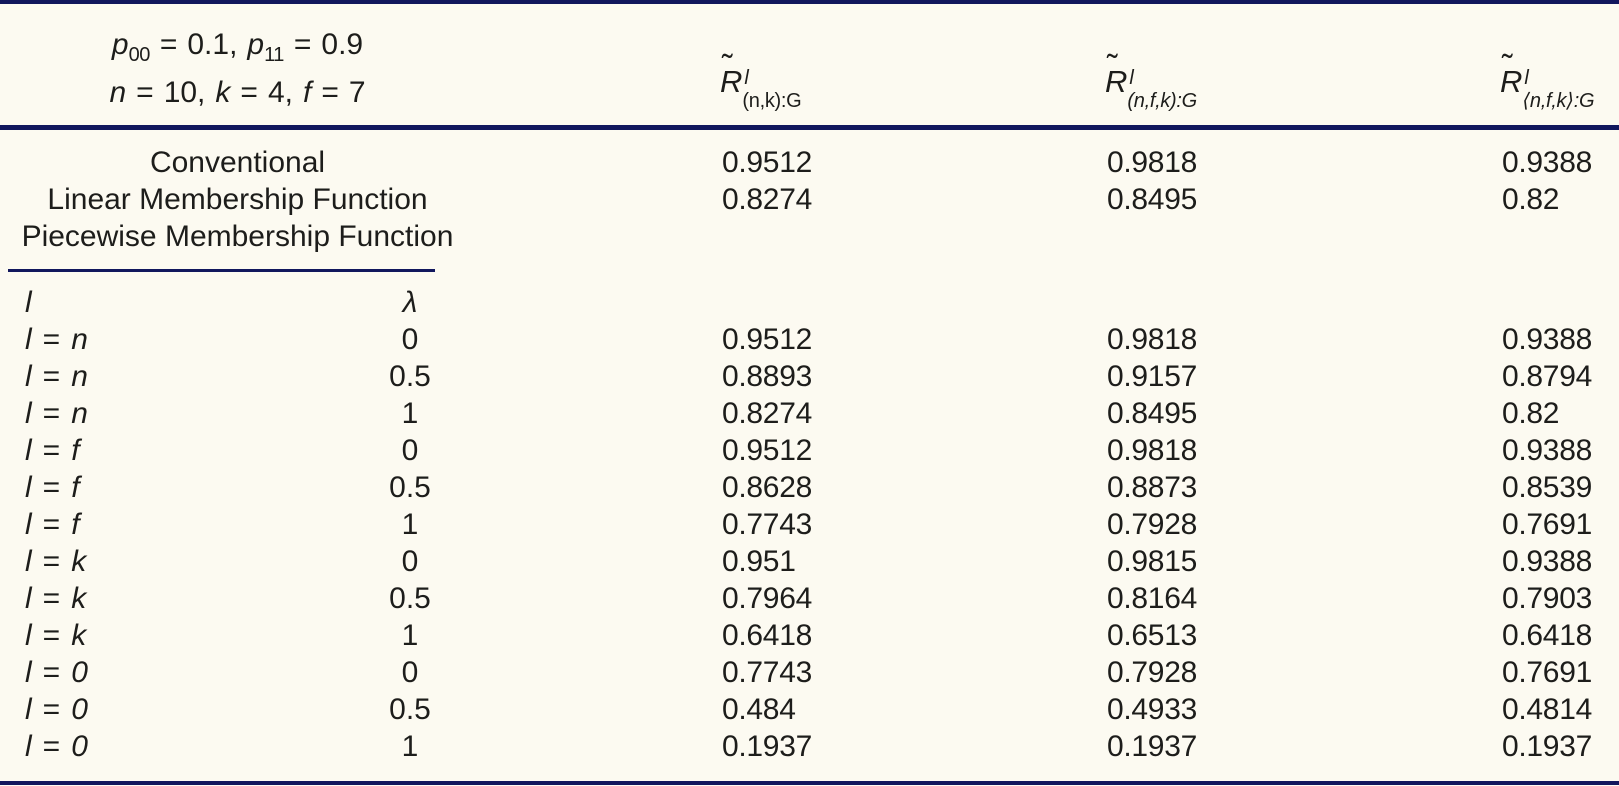 This screenshot has height=786, width=1619. What do you see at coordinates (809, 561) in the screenshot?
I see `table-row: l = k 0 0.951 0.9815 0.9388` at bounding box center [809, 561].